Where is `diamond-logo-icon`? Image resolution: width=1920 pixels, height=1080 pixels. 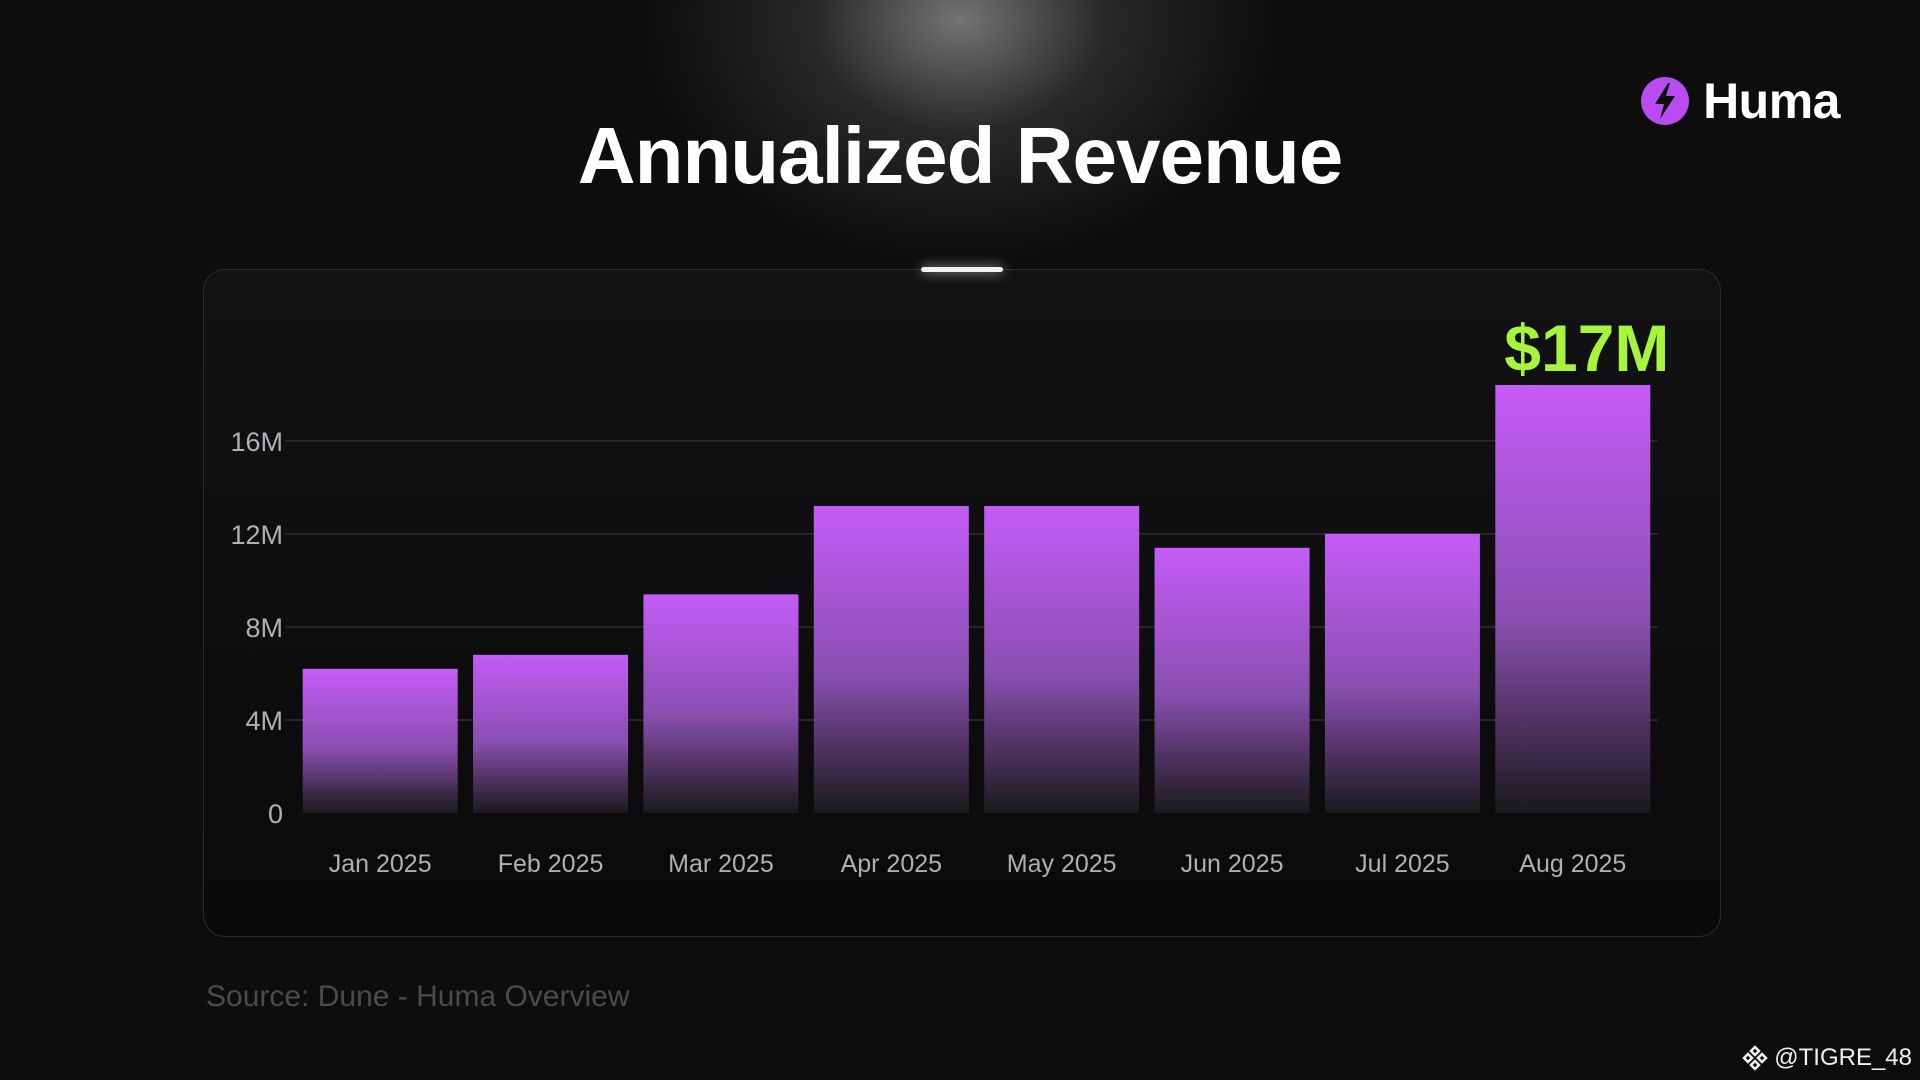
diamond-logo-icon is located at coordinates (1755, 1058).